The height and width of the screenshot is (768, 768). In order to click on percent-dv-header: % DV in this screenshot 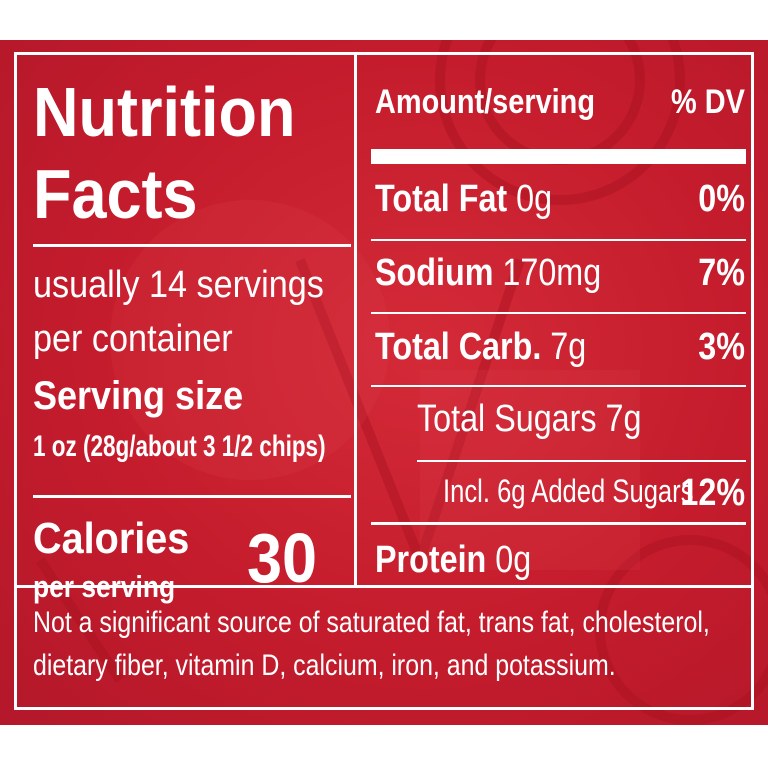, I will do `click(708, 102)`.